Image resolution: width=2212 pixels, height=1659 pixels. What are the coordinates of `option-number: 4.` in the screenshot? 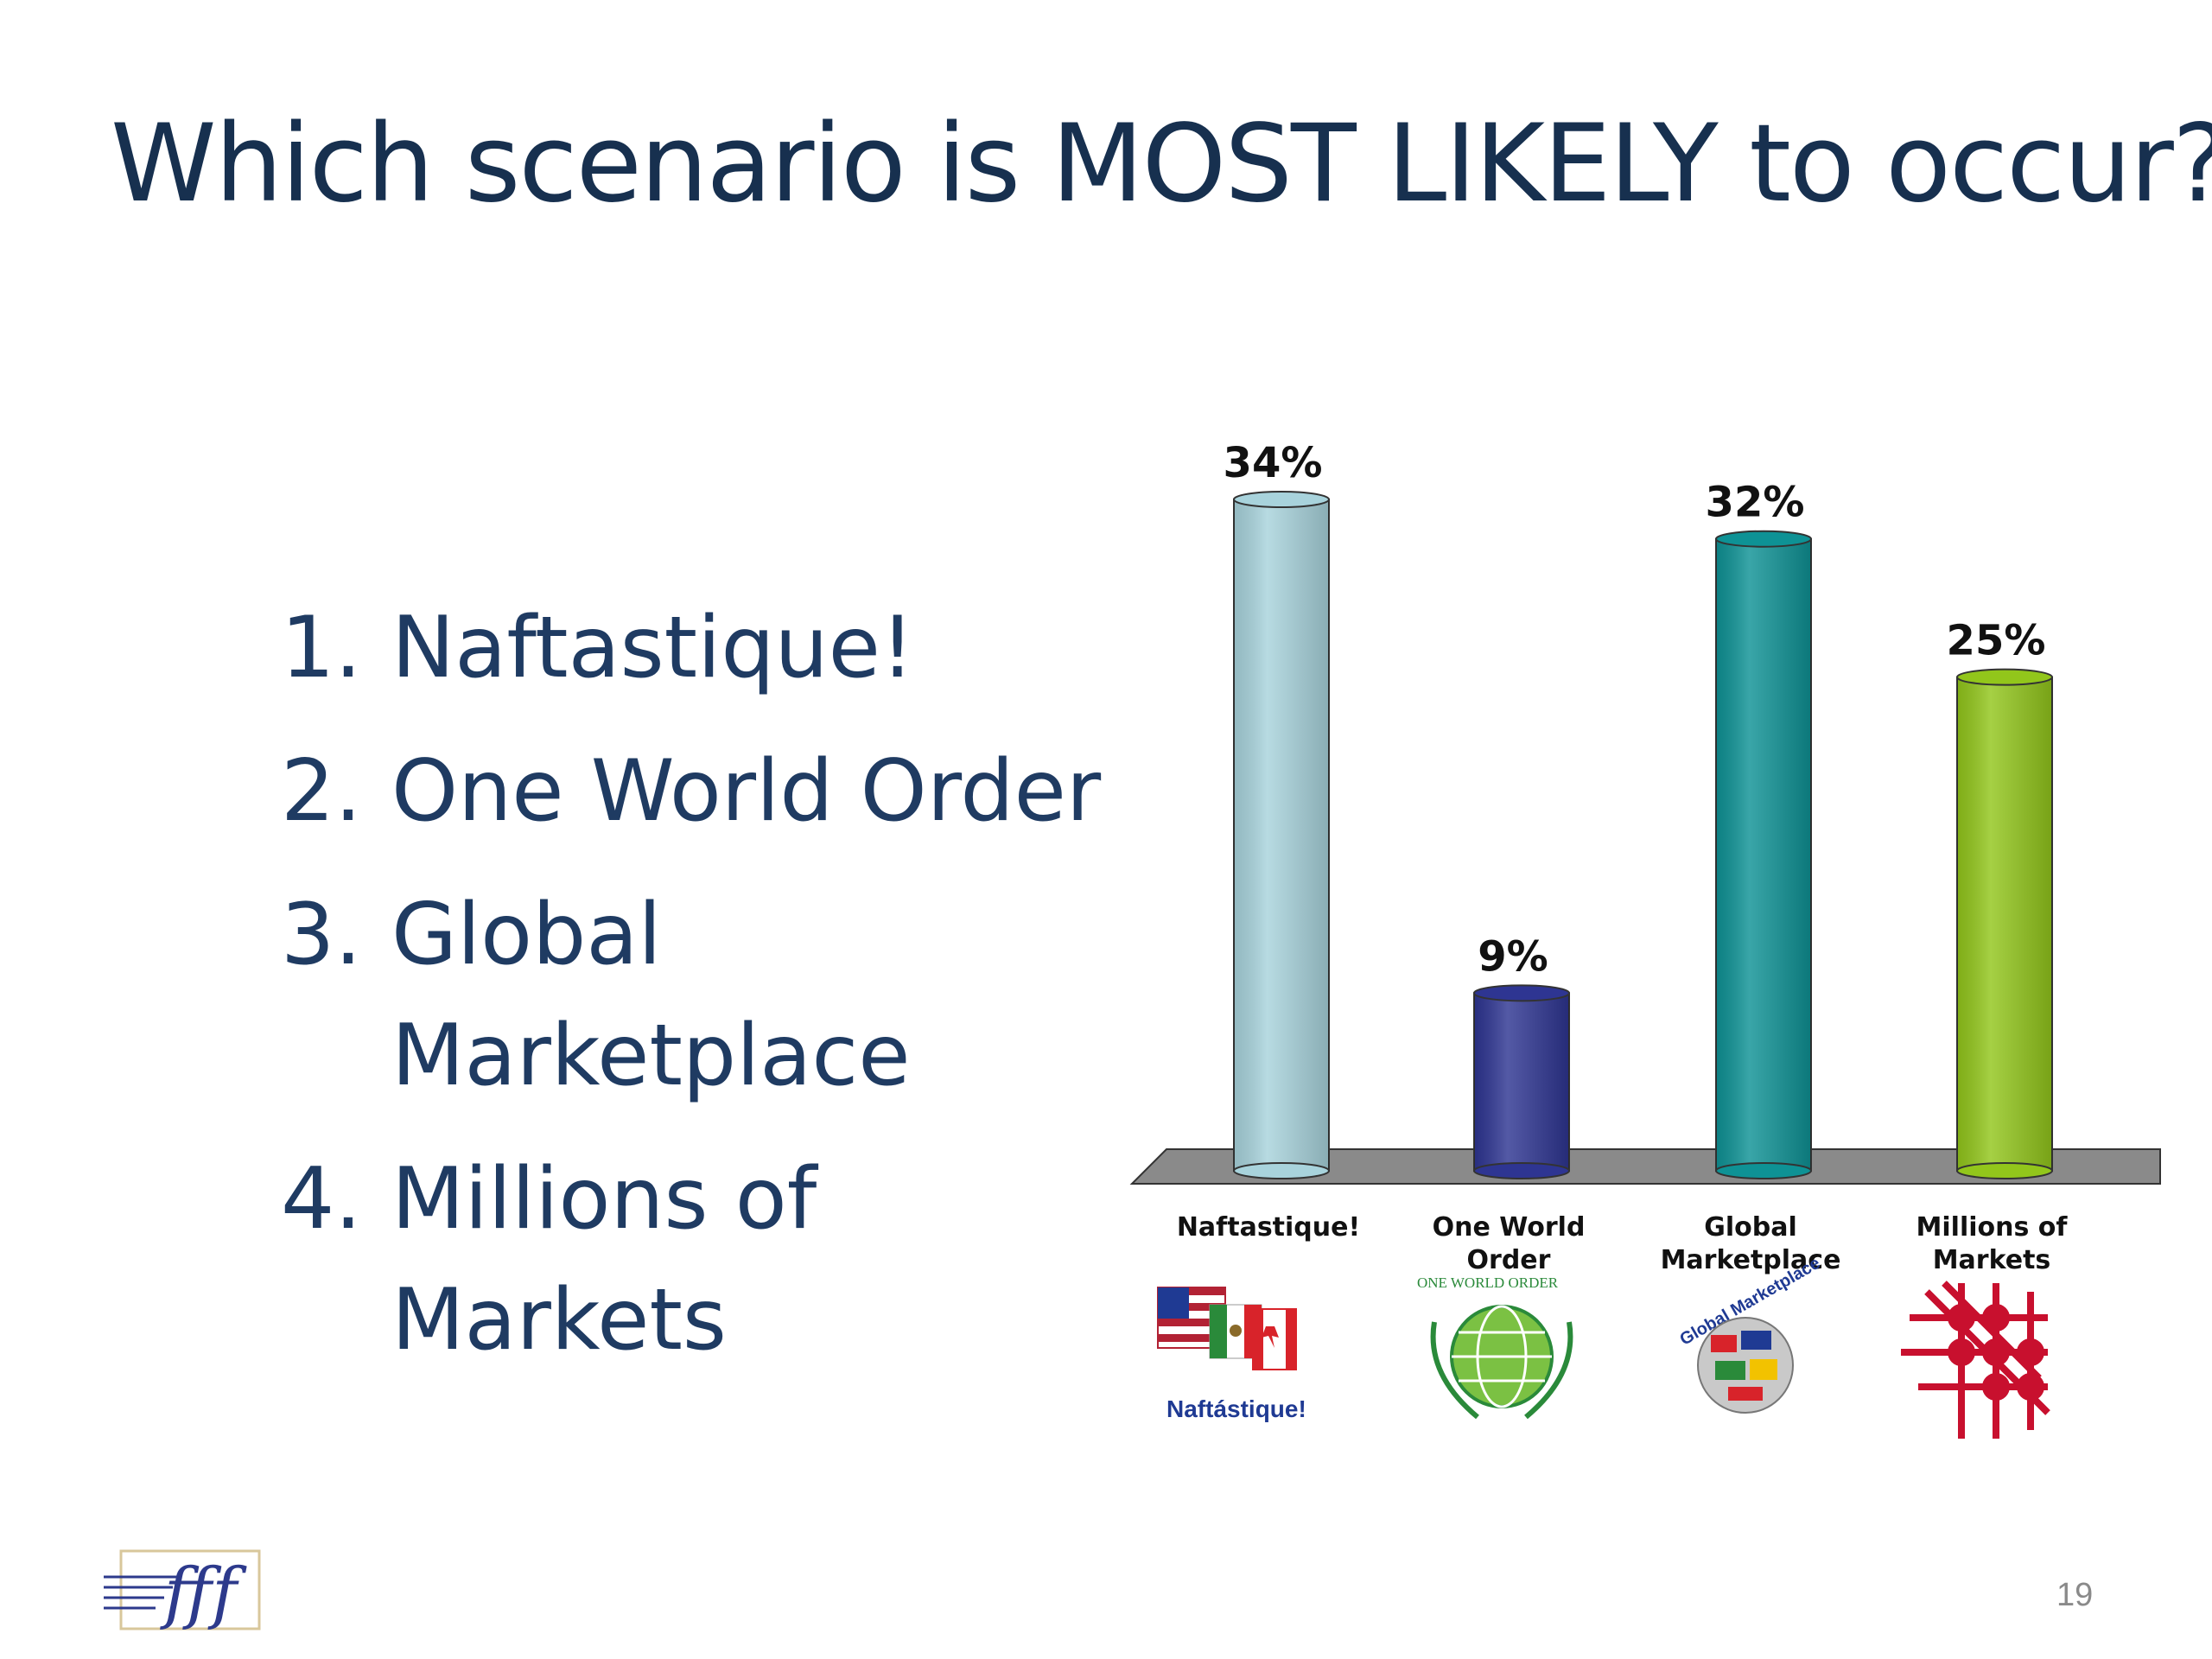 It's located at (321, 1199).